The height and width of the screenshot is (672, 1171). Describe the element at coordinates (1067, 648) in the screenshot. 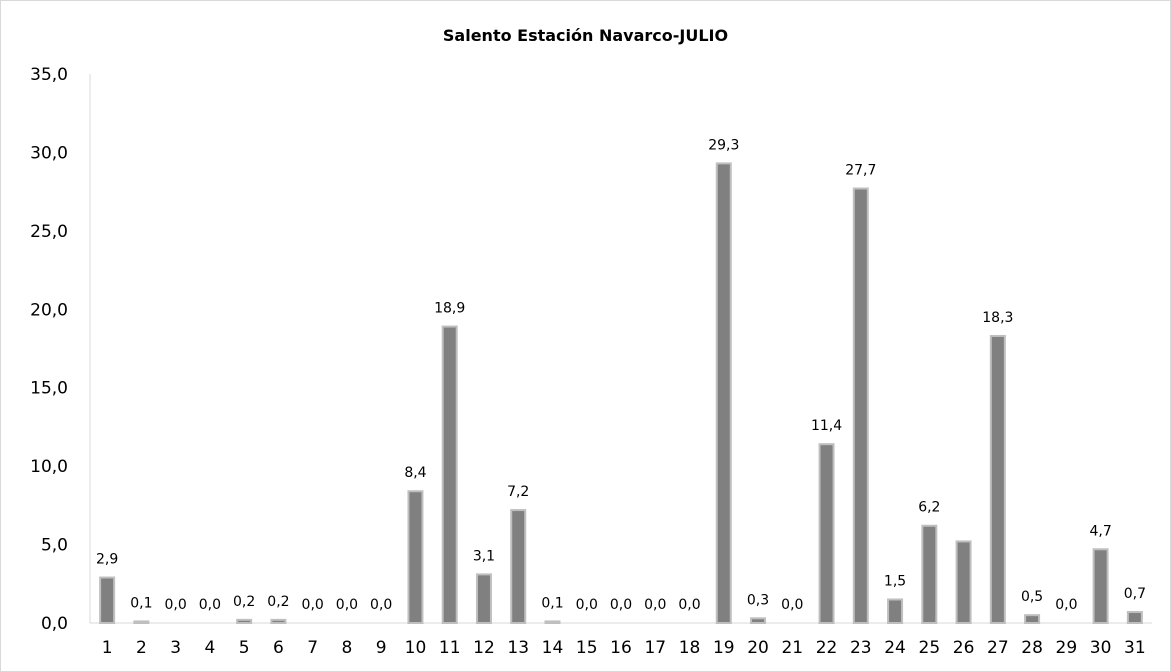

I see `x-tick-label: 29` at that location.